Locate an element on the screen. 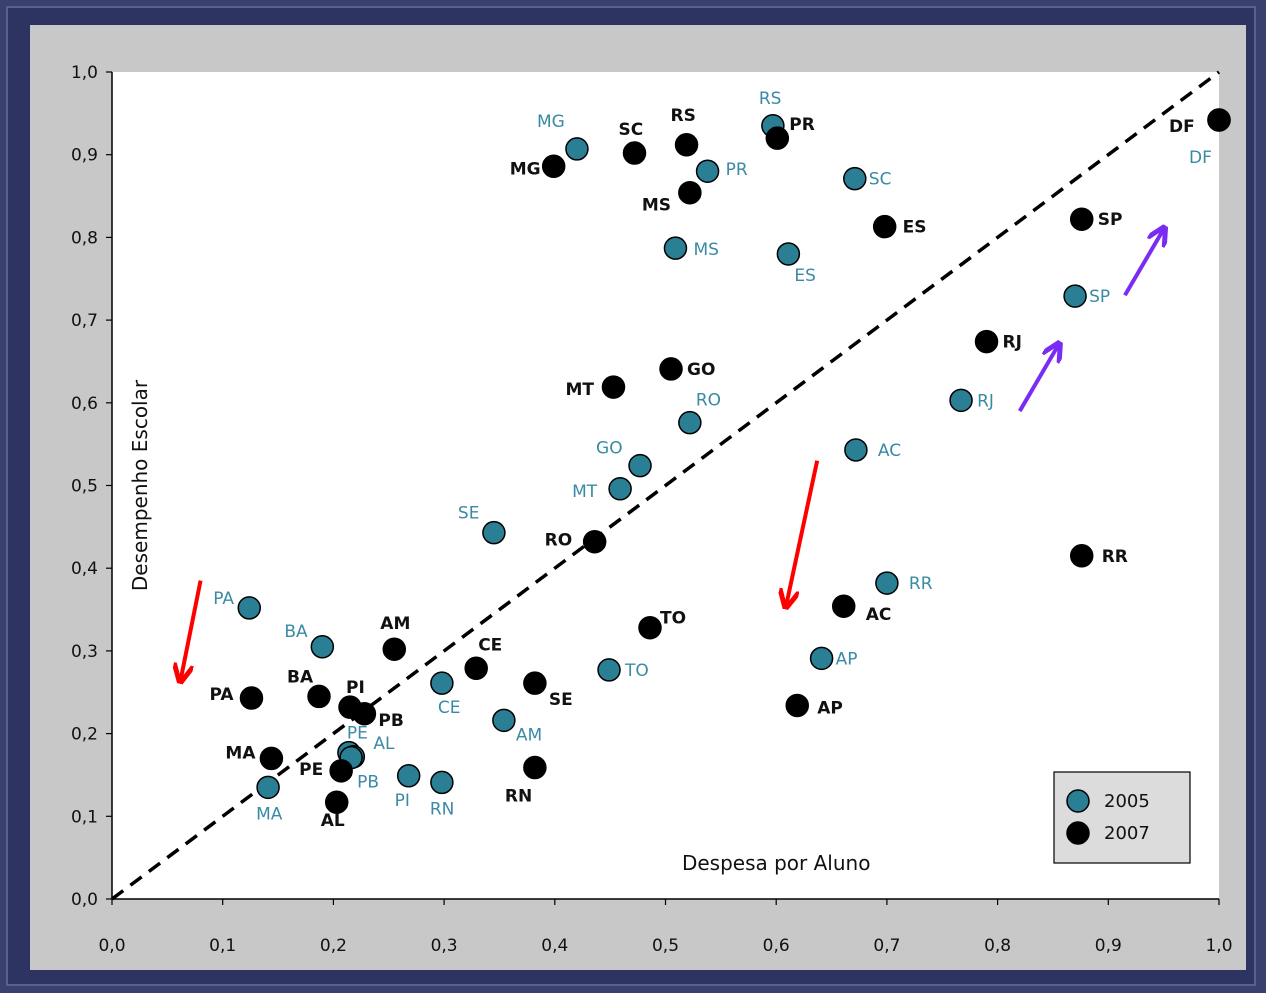 This screenshot has height=993, width=1266. point-2007-BA is located at coordinates (319, 696).